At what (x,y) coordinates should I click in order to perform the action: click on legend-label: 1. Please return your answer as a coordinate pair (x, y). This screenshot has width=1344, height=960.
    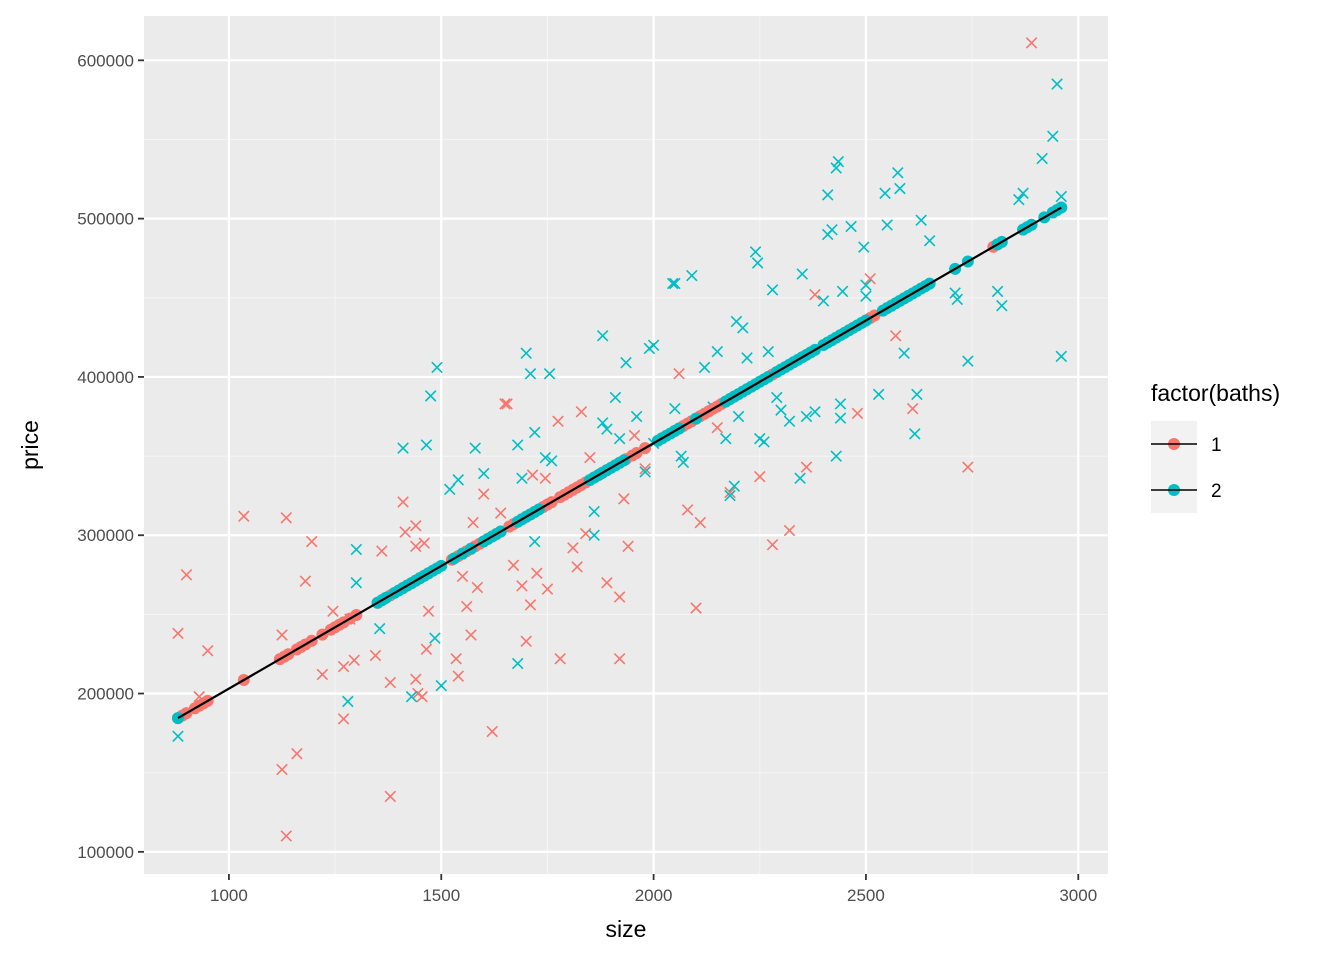
    Looking at the image, I should click on (1216, 445).